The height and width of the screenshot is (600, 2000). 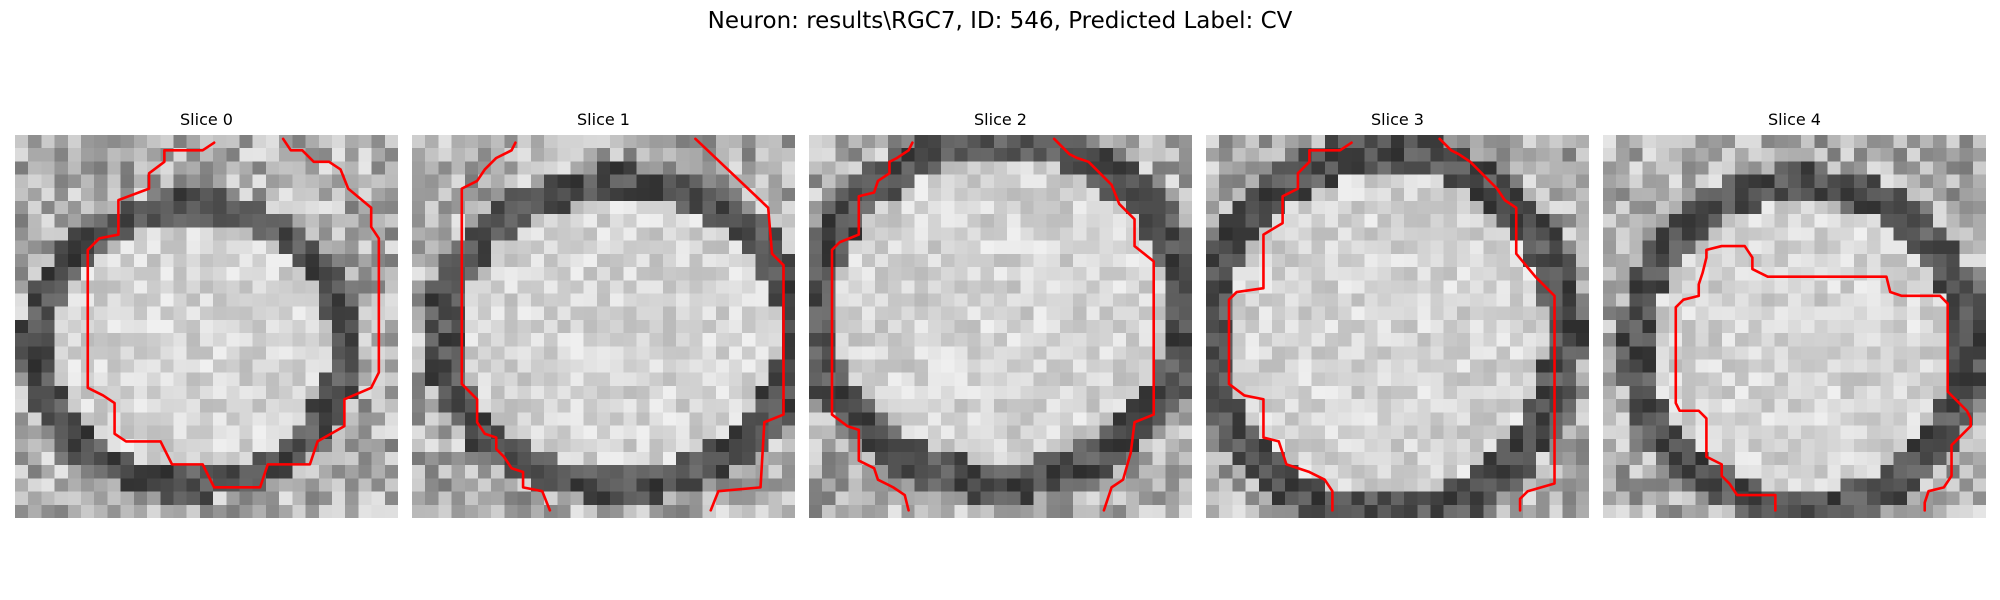 I want to click on slice-panel-2: Slice 2, so click(x=1000, y=313).